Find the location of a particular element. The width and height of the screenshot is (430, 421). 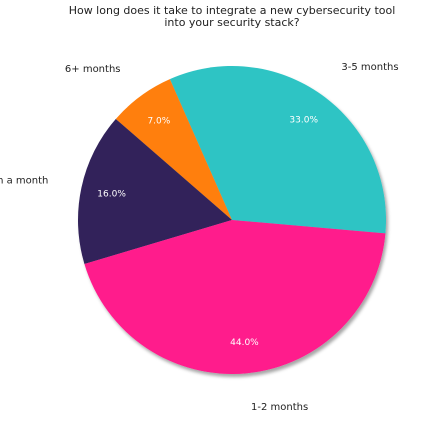

value-label: 16.0% is located at coordinates (111, 194).